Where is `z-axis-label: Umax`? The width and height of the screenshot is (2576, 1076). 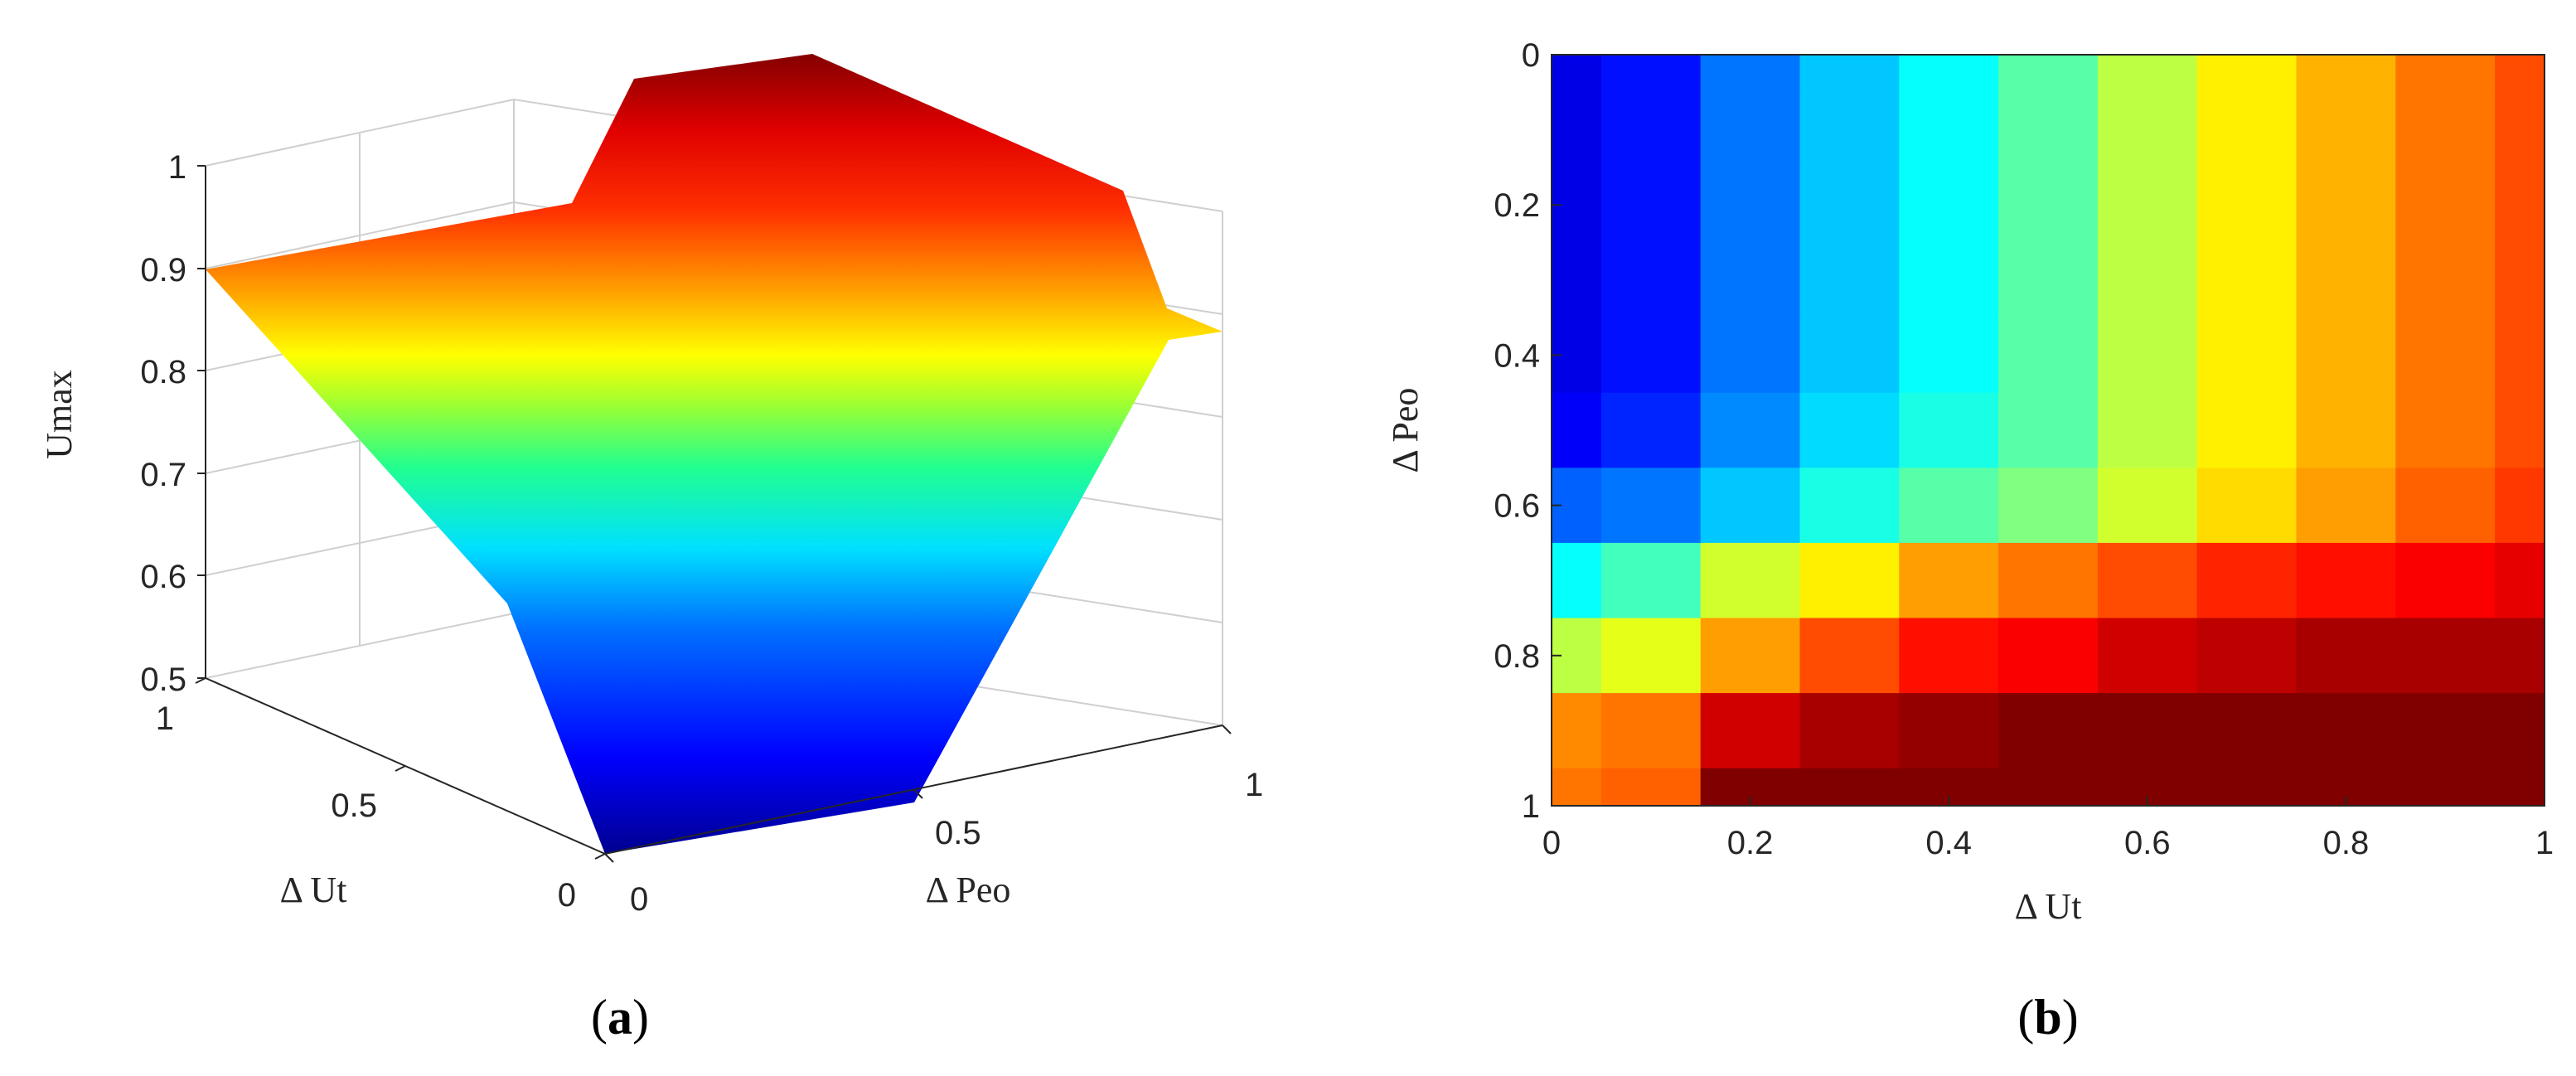
z-axis-label: Umax is located at coordinates (59, 414).